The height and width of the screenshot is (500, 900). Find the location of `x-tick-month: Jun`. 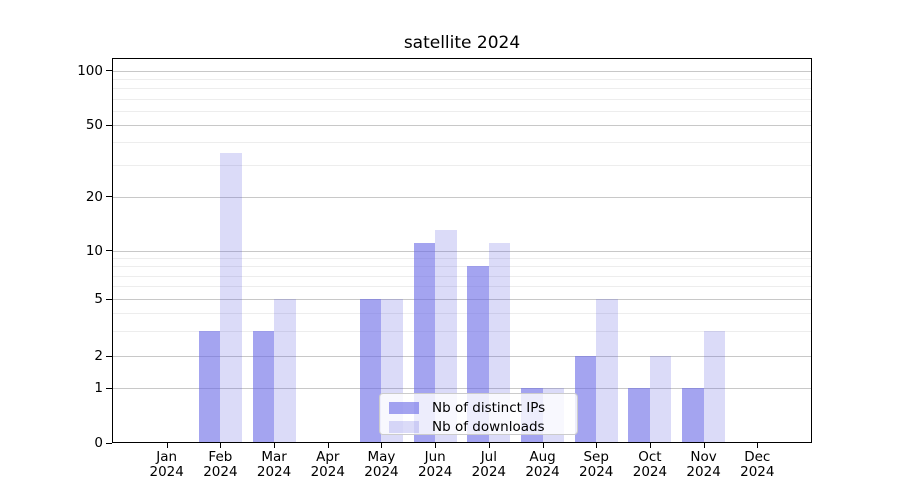

x-tick-month: Jun is located at coordinates (435, 457).